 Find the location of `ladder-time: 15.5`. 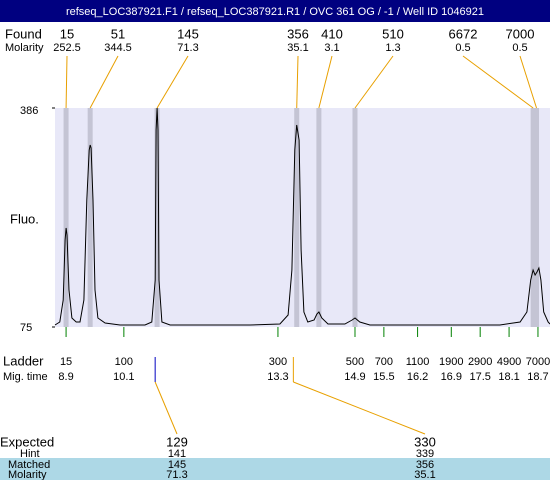

ladder-time: 15.5 is located at coordinates (383, 377).